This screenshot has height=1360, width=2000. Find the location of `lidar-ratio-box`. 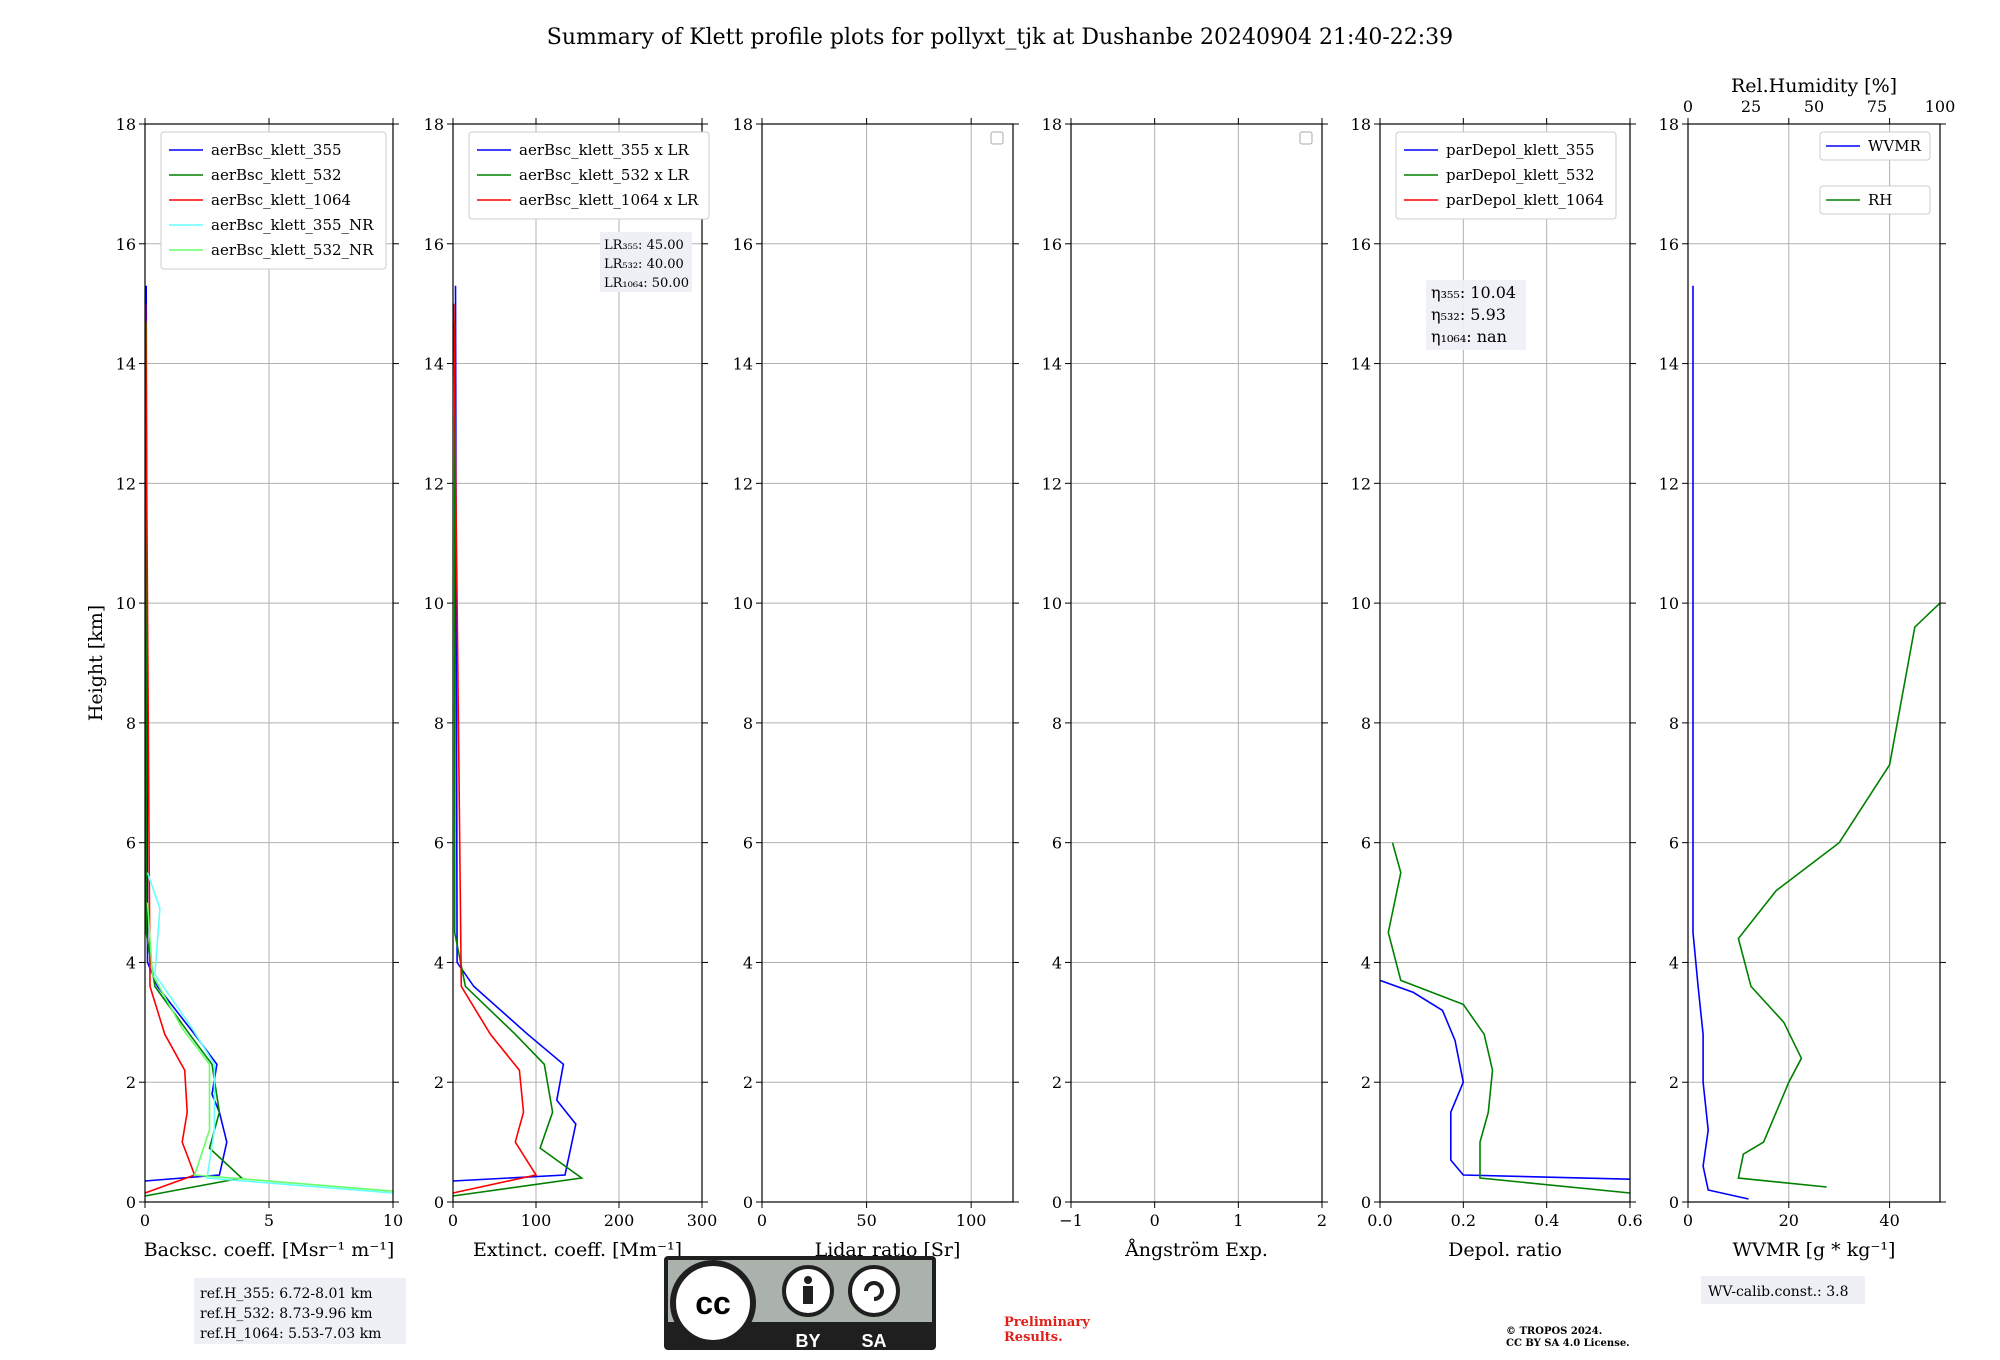

lidar-ratio-box is located at coordinates (646, 262).